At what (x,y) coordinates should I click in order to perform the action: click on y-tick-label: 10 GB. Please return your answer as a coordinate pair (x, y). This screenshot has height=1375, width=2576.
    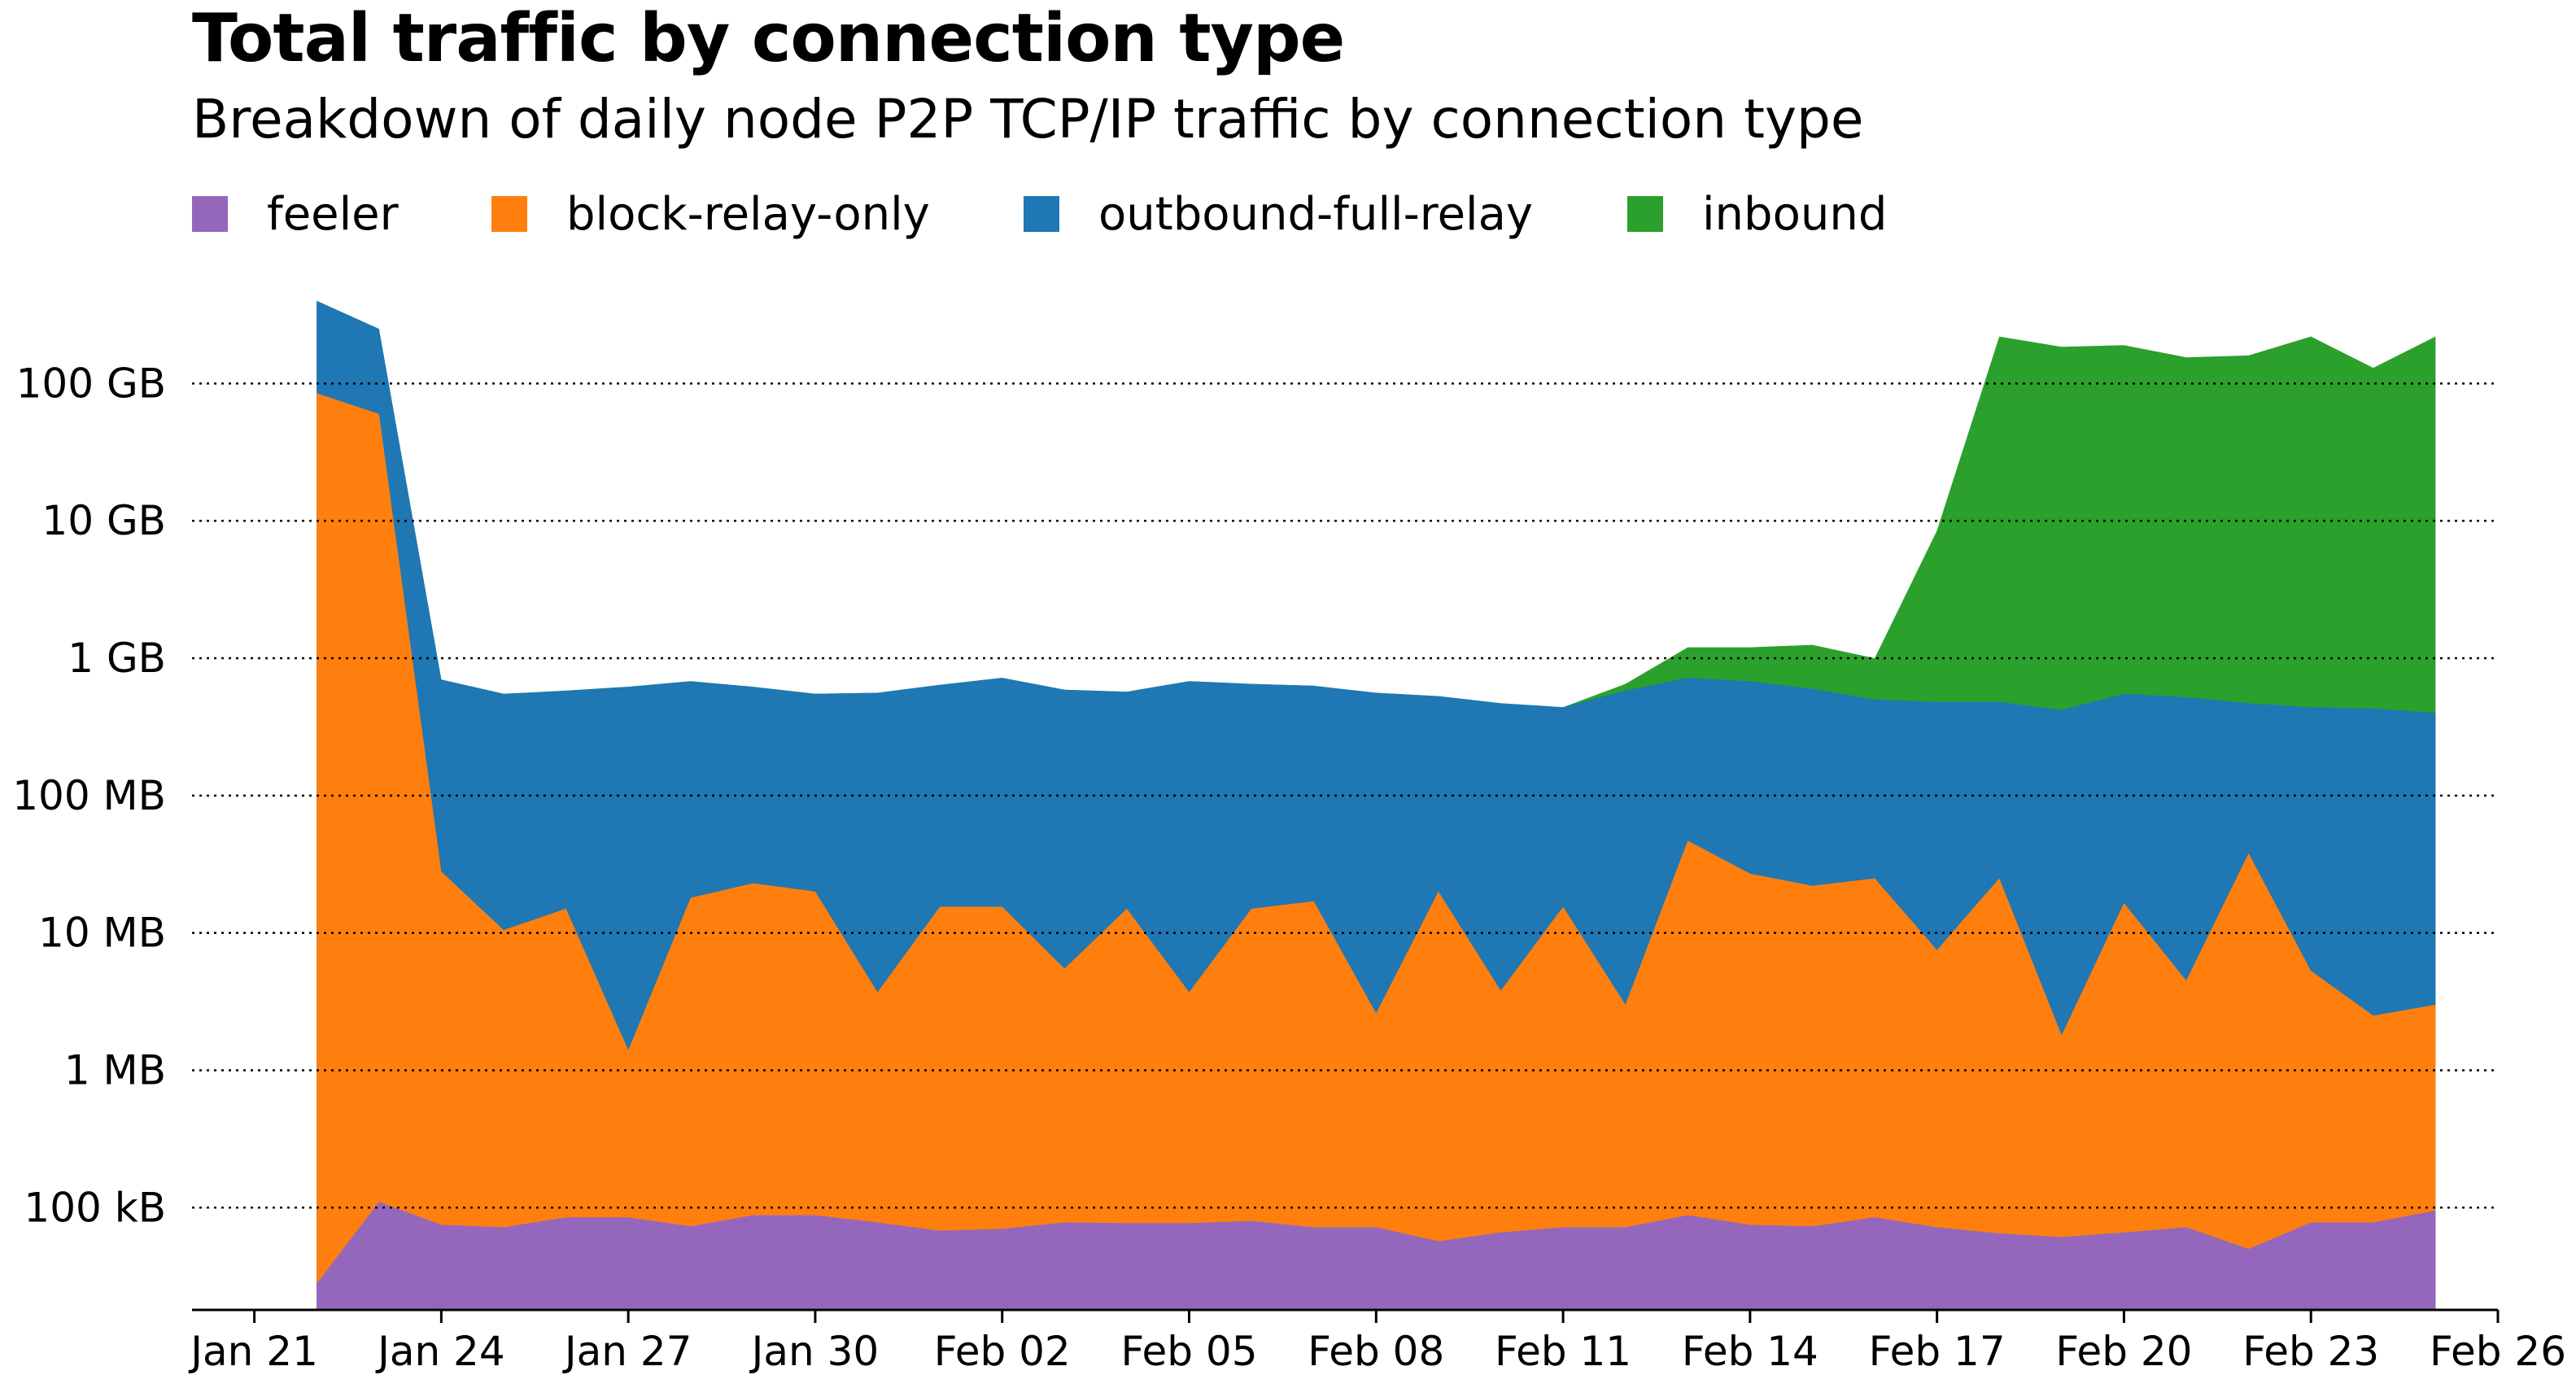
    Looking at the image, I should click on (103, 520).